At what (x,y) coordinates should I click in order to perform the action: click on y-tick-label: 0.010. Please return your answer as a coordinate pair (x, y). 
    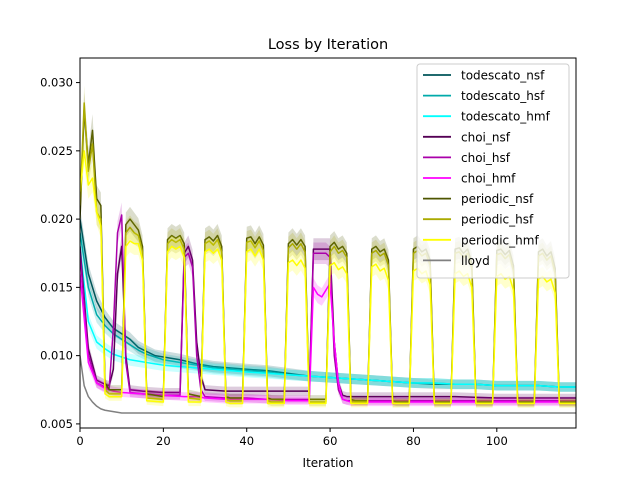
    Looking at the image, I should click on (56, 356).